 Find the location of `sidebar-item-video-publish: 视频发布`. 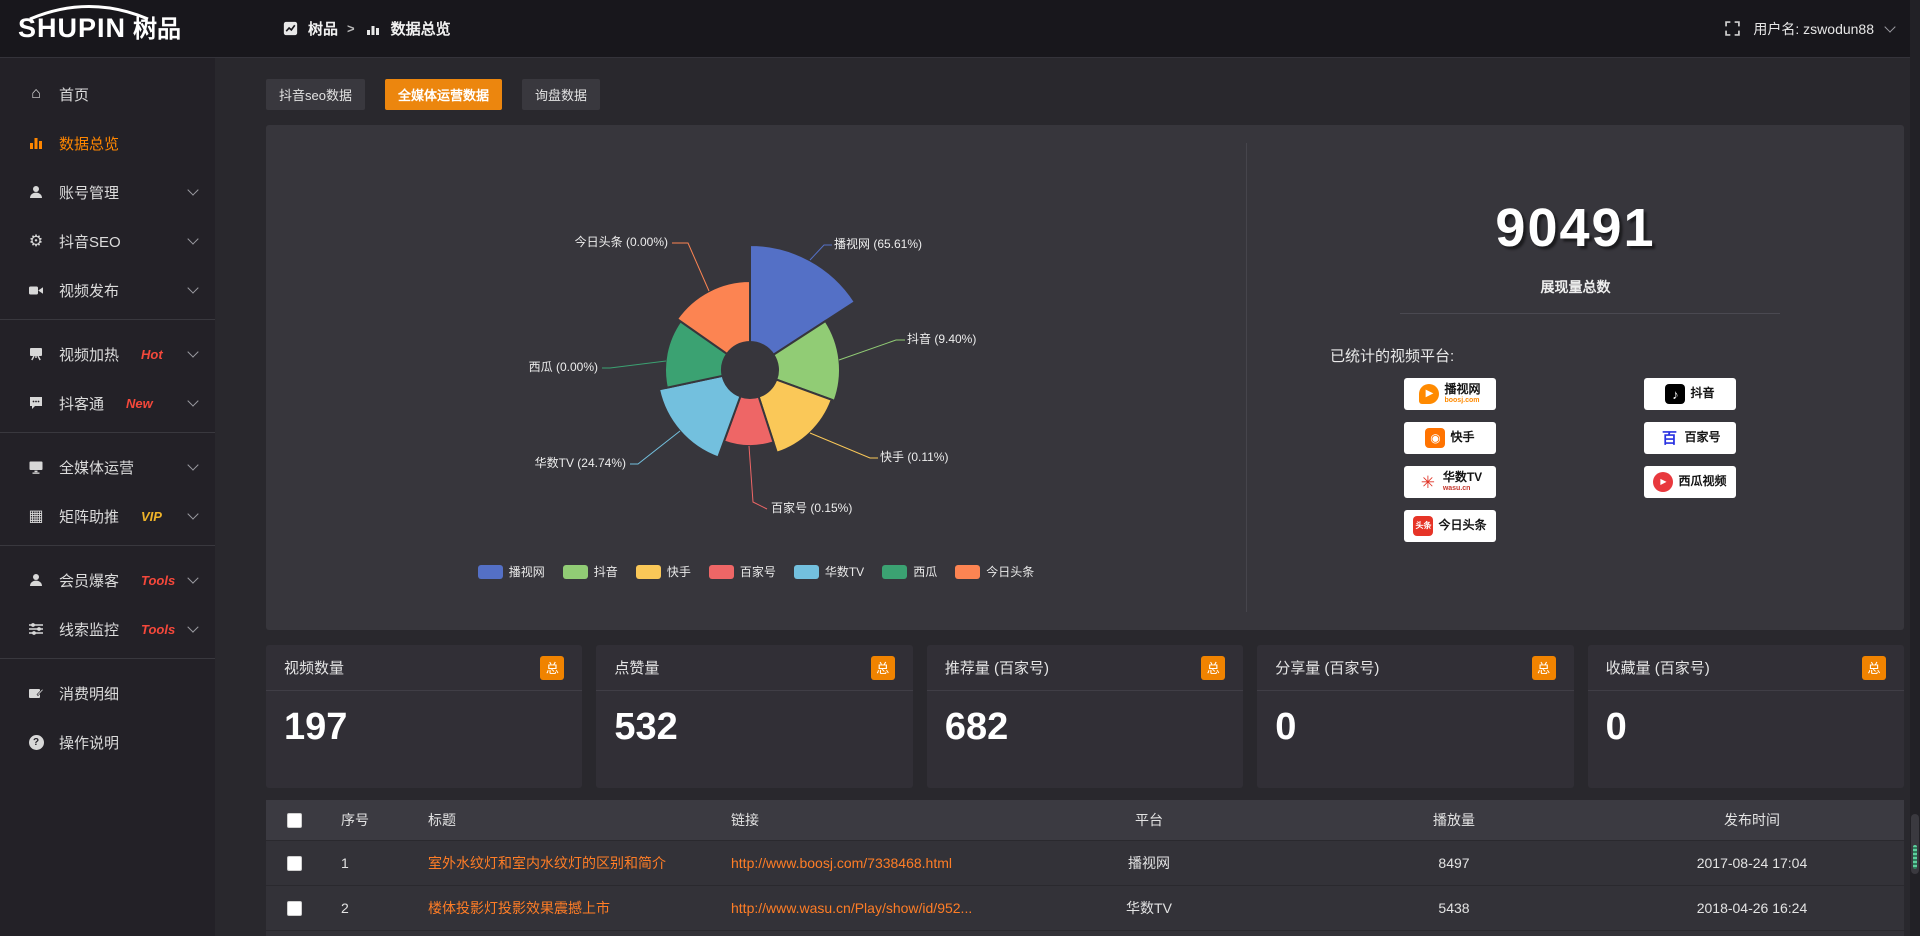

sidebar-item-video-publish: 视频发布 is located at coordinates (107, 290).